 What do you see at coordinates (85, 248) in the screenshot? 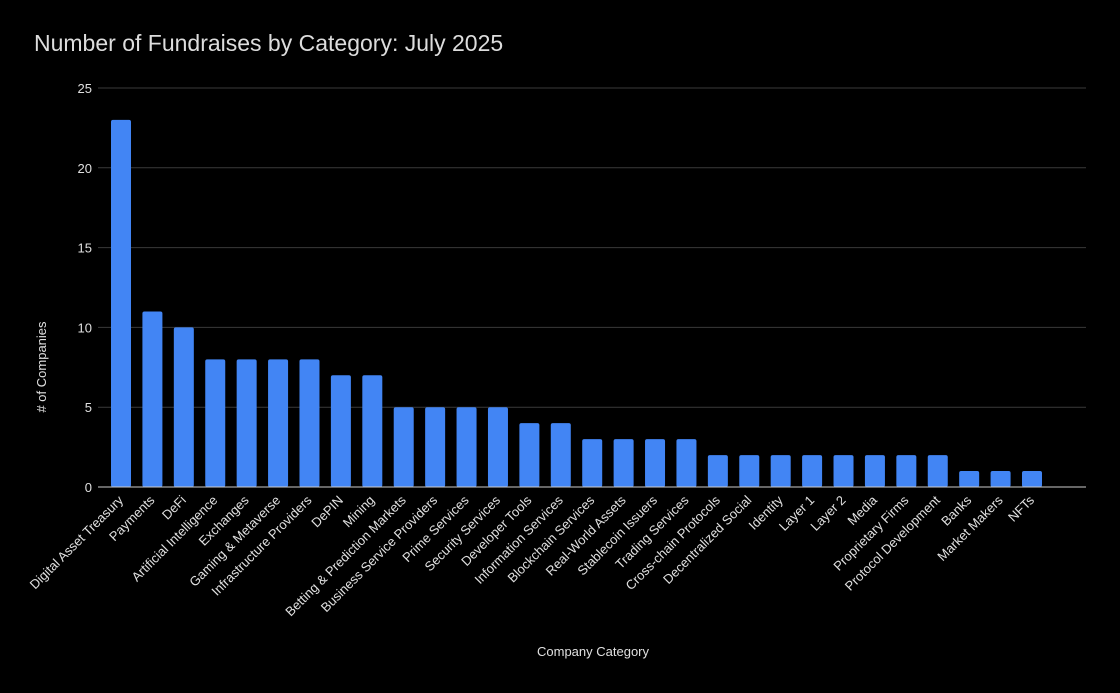
I see `y-tick-label: 15` at bounding box center [85, 248].